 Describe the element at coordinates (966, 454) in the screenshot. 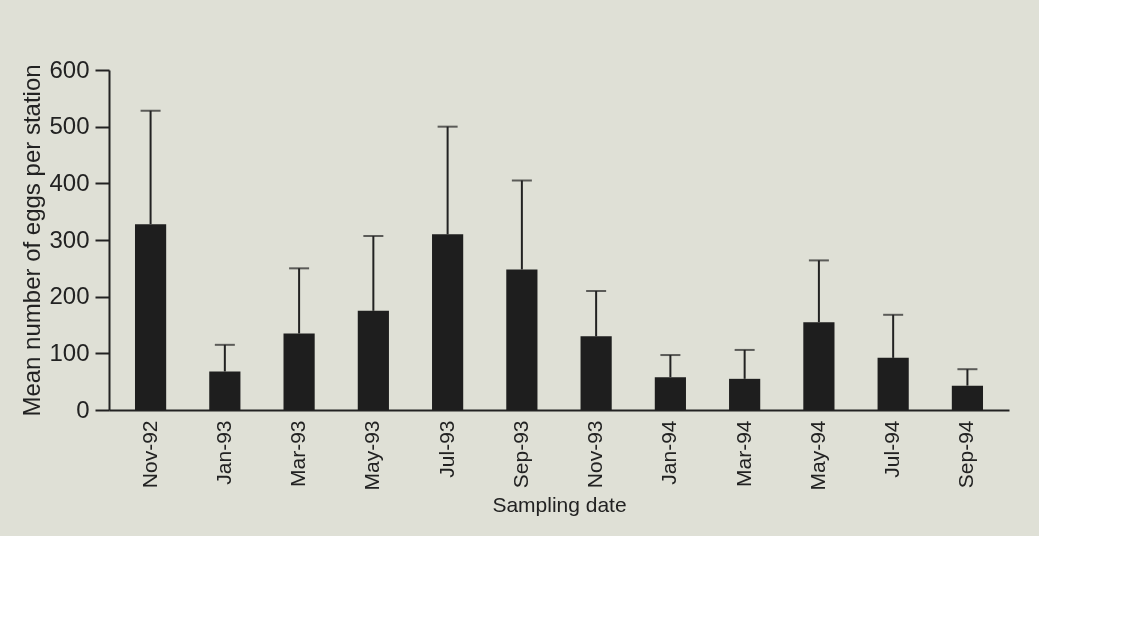

I see `x-tick-label: Sep-94` at that location.